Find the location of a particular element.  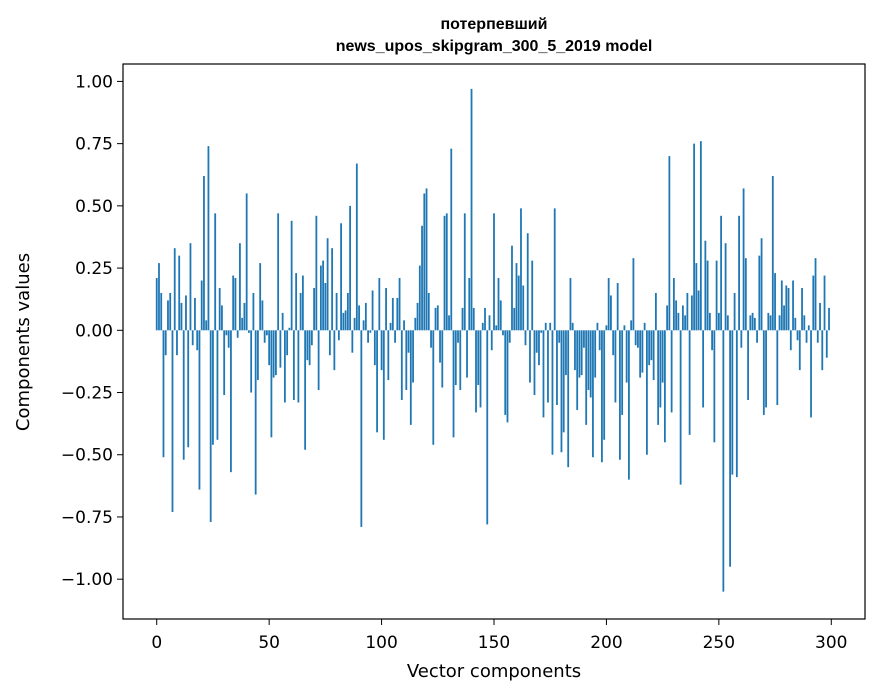

y-tick-label: −0.50 is located at coordinates (87, 456).